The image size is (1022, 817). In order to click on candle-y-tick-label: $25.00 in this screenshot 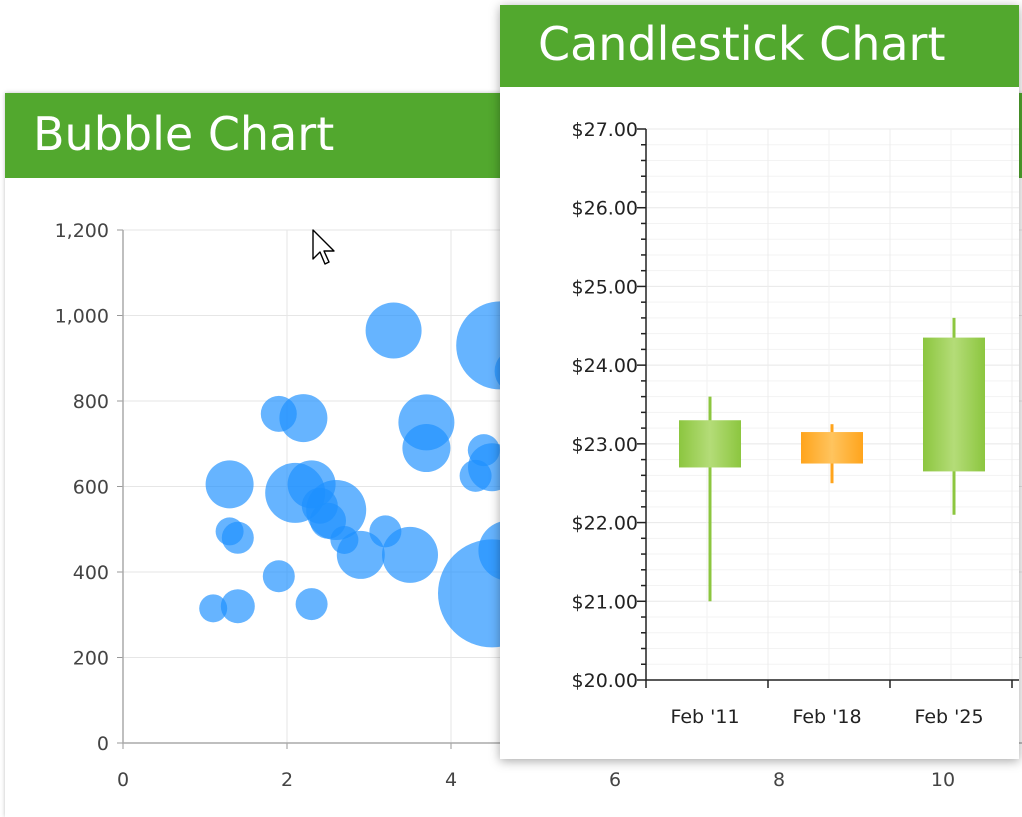, I will do `click(605, 287)`.